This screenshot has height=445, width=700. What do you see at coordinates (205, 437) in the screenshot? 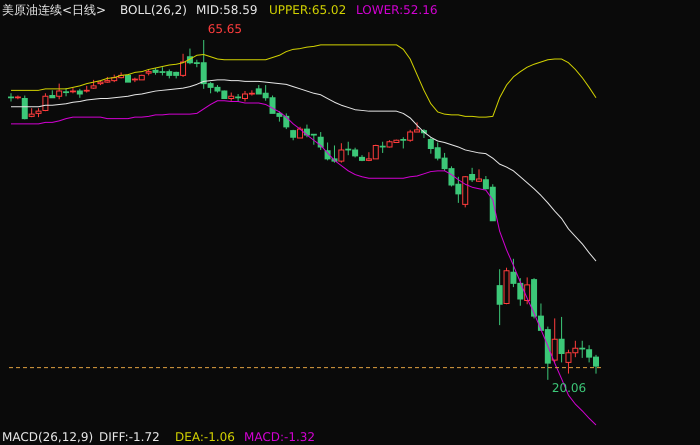
I see `text: DEA:-1.06` at bounding box center [205, 437].